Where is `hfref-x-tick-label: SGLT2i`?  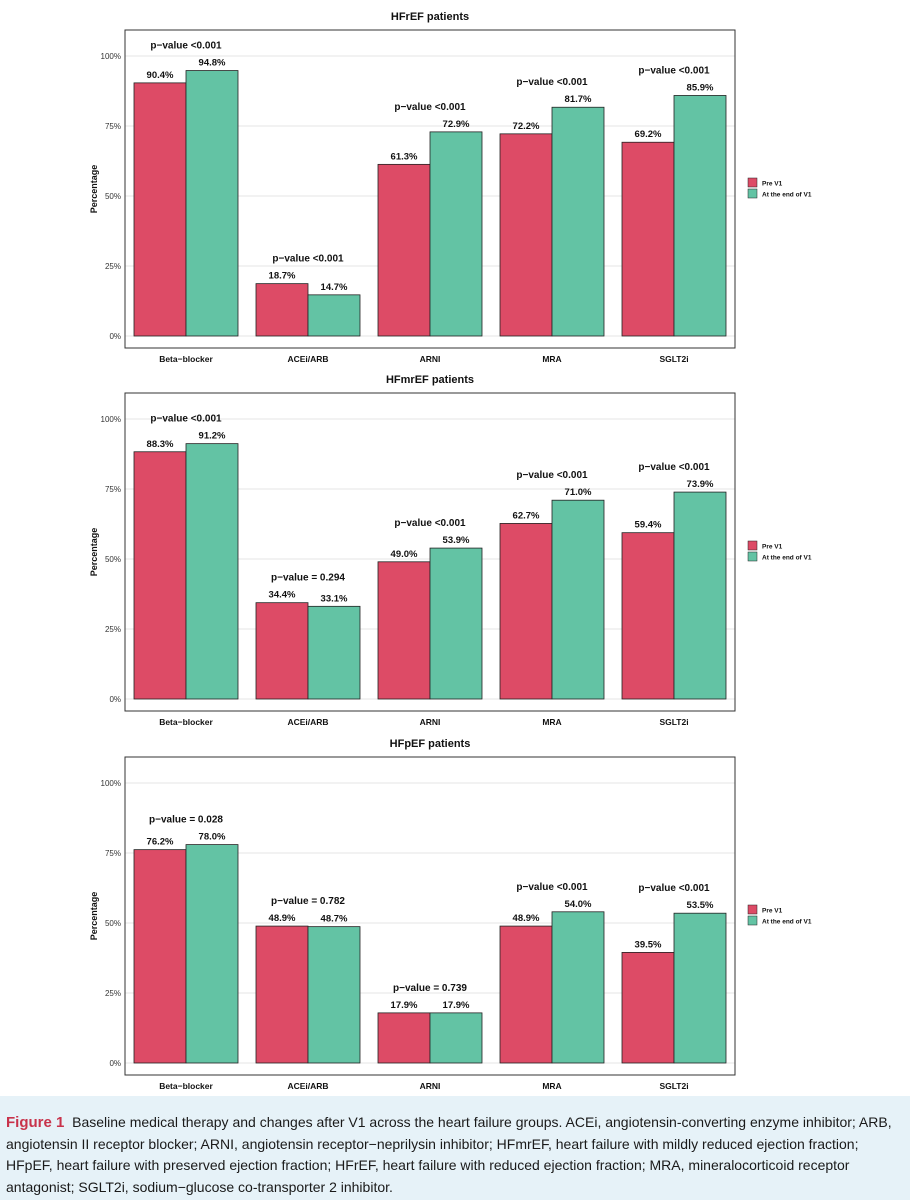 hfref-x-tick-label: SGLT2i is located at coordinates (673, 359).